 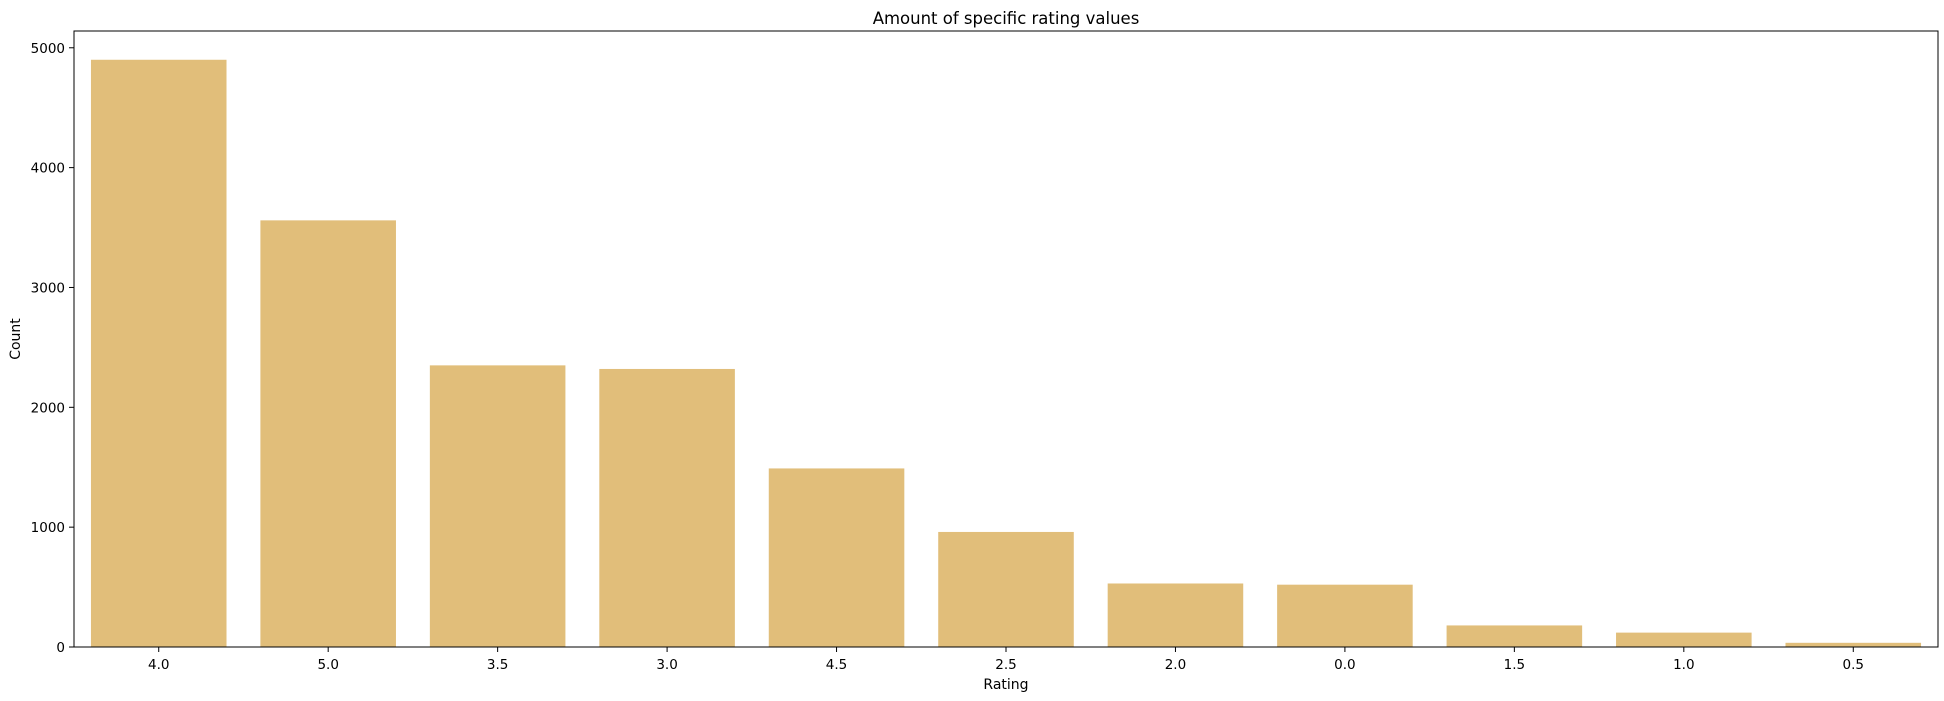 I want to click on bar-1.0, so click(x=1684, y=639).